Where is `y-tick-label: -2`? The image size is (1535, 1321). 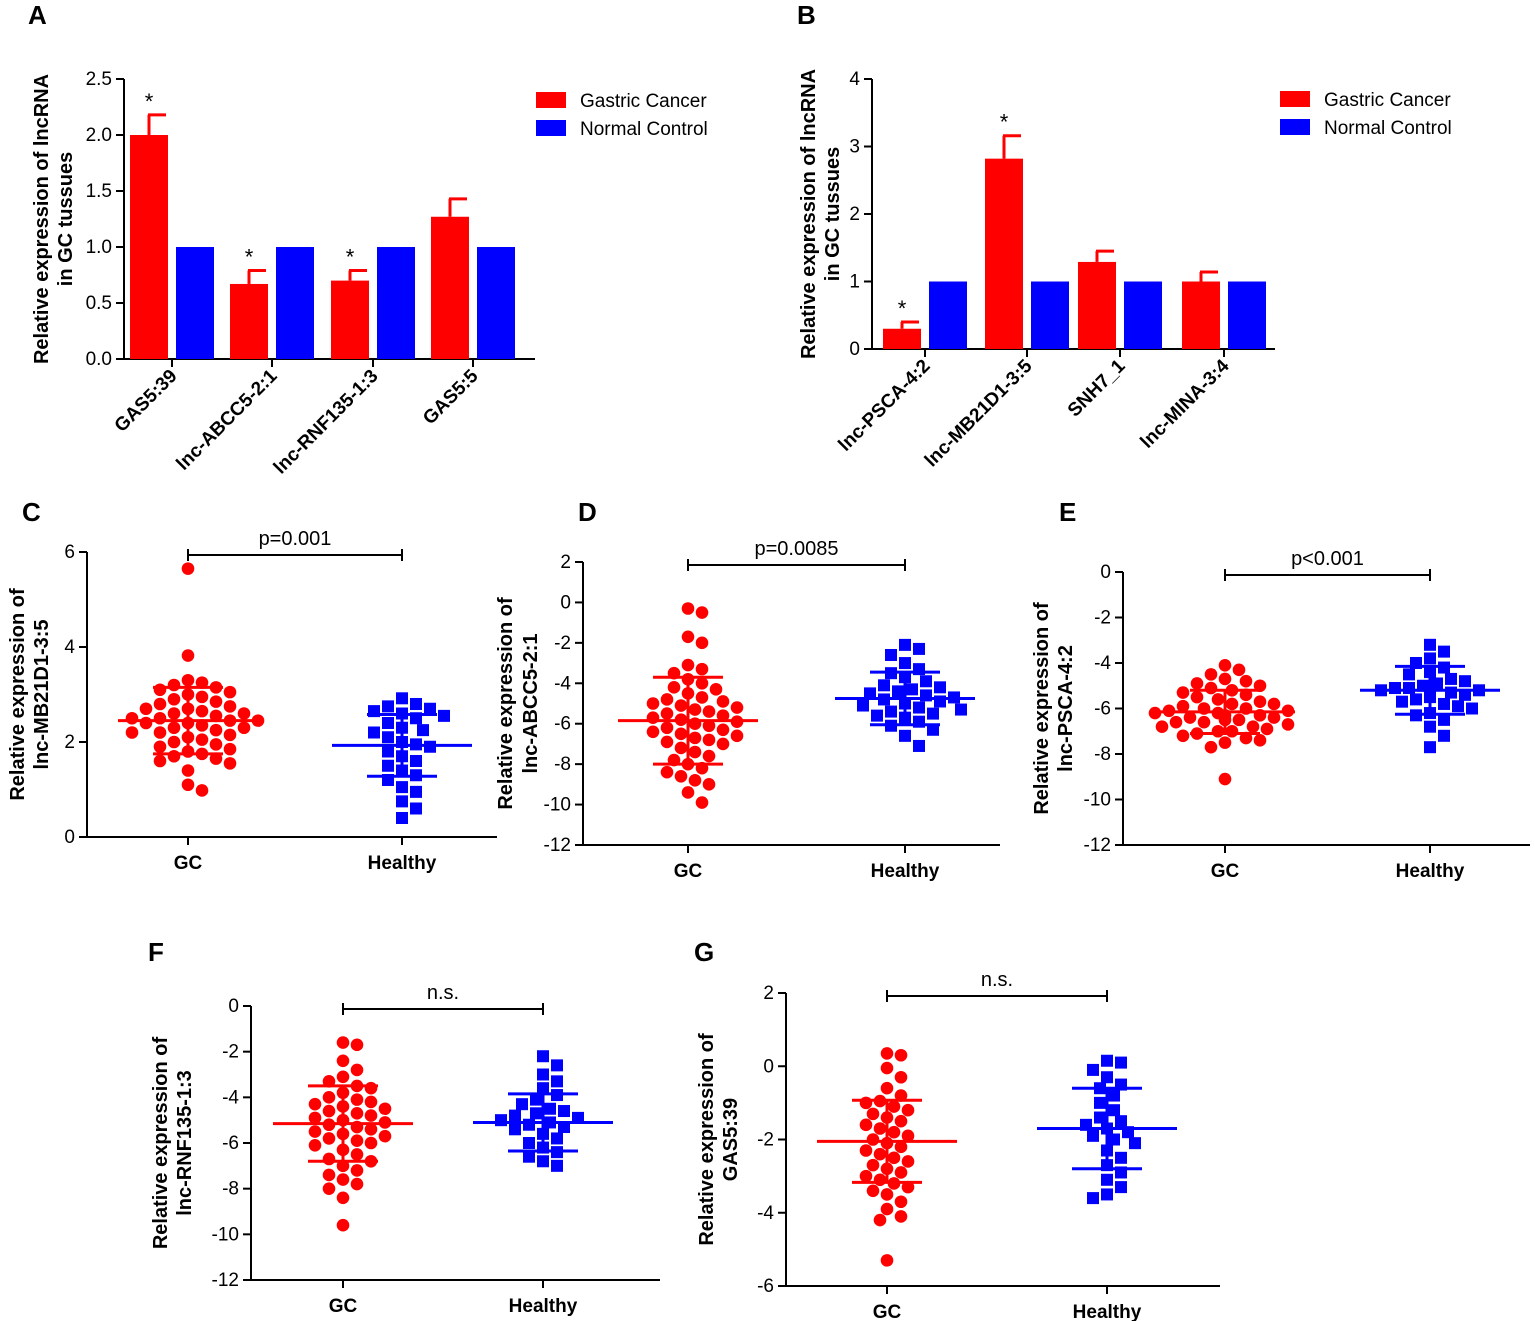
y-tick-label: -2 is located at coordinates (765, 1140).